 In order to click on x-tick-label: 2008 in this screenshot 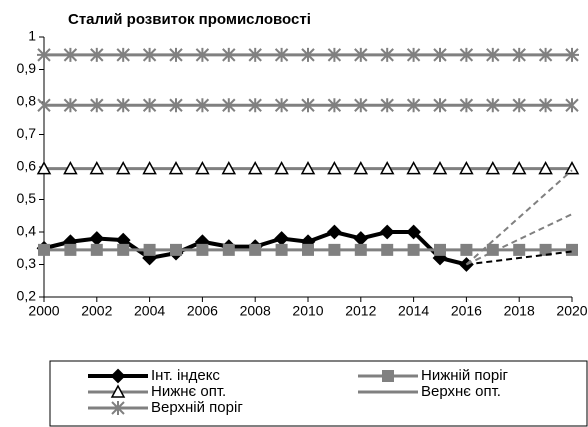, I will do `click(255, 311)`.